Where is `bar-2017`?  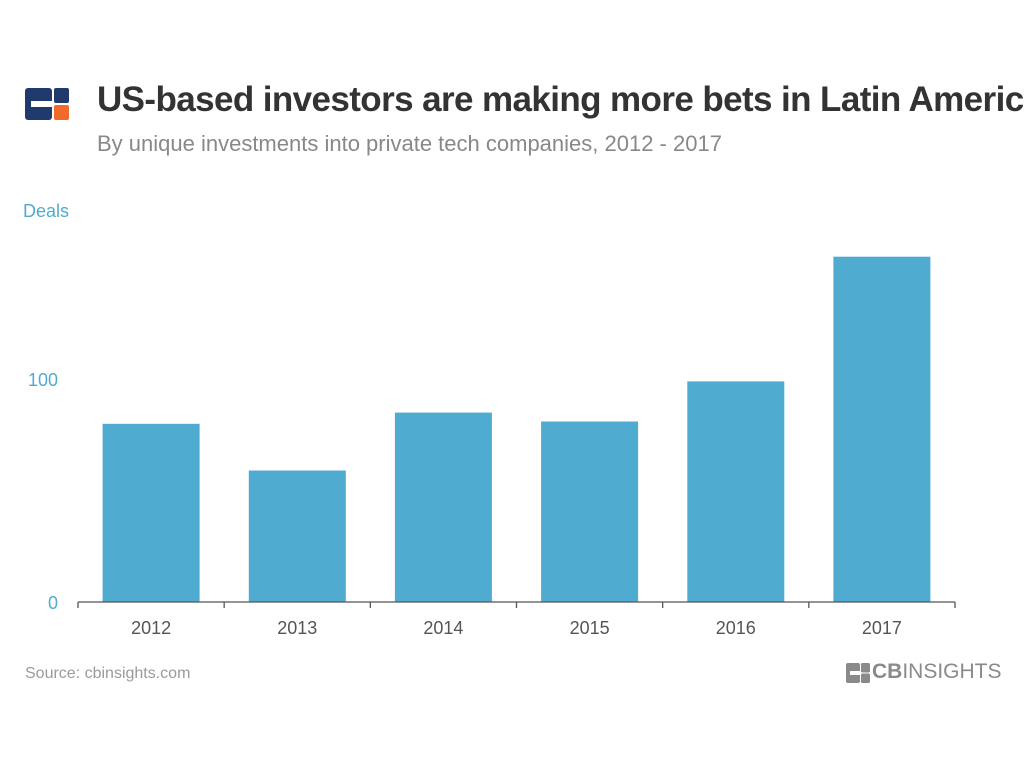
bar-2017 is located at coordinates (882, 429).